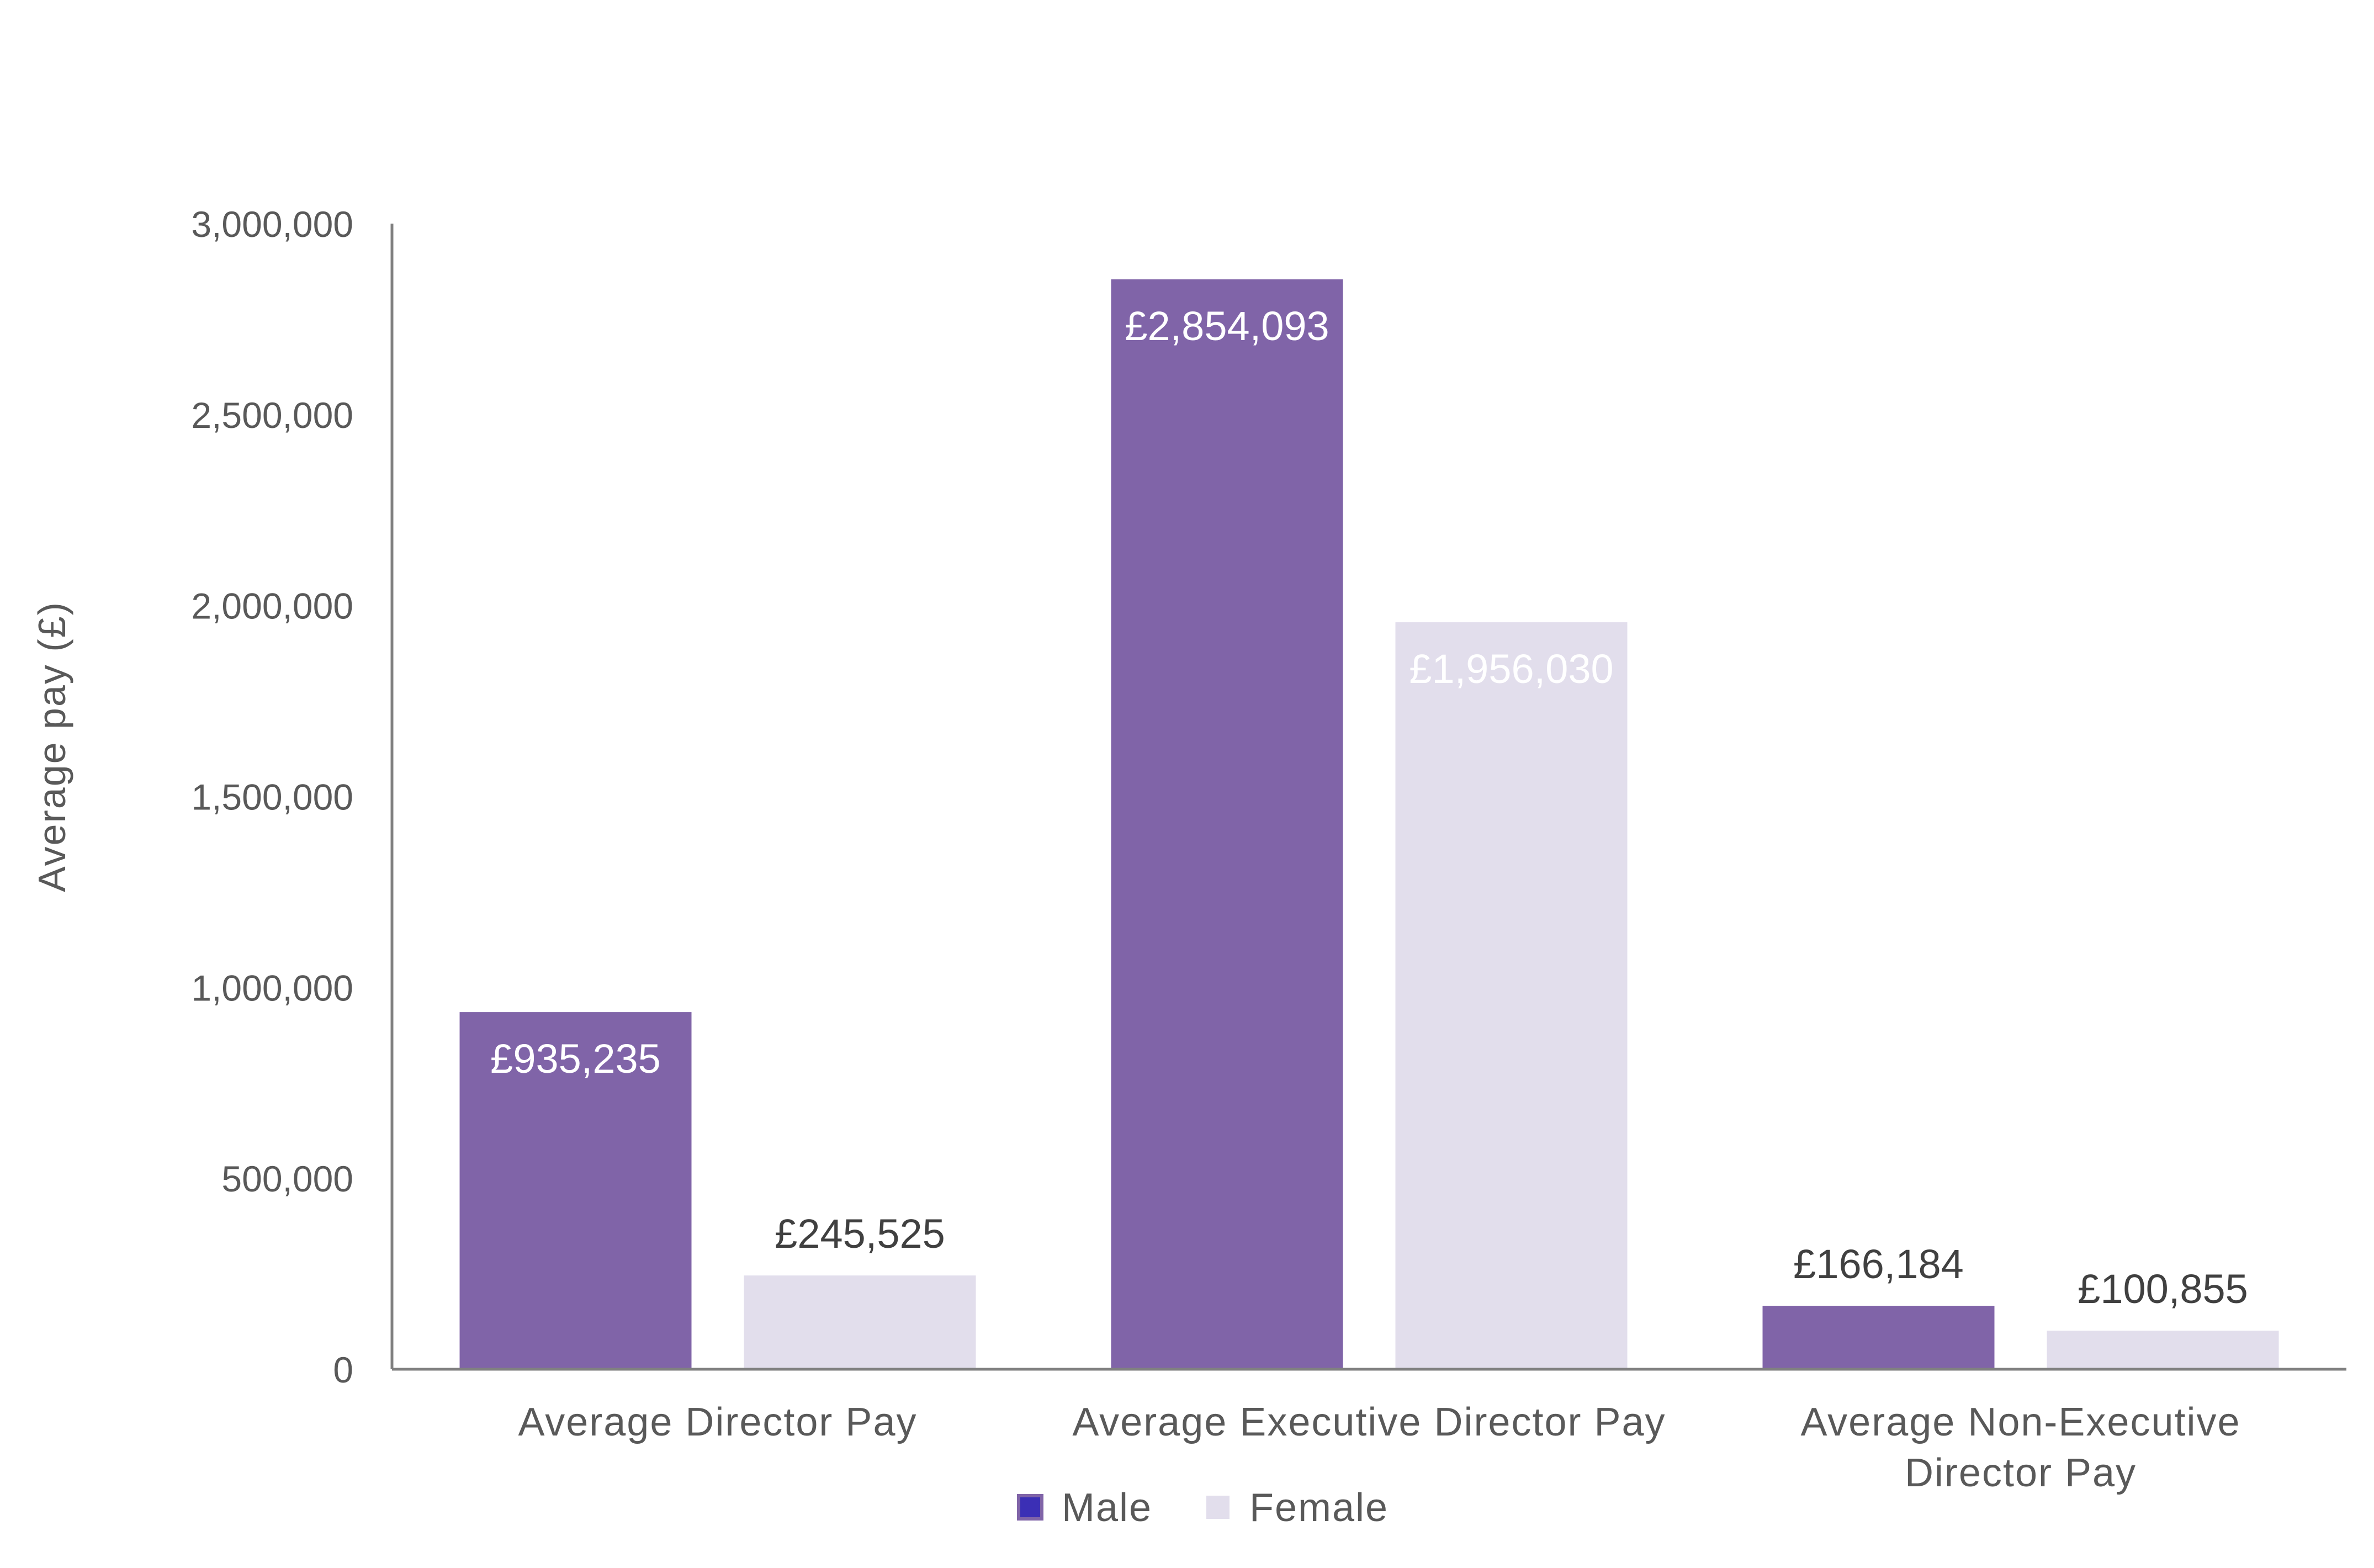 The image size is (2374, 1568). I want to click on y-tick-label: 3,000,000, so click(272, 225).